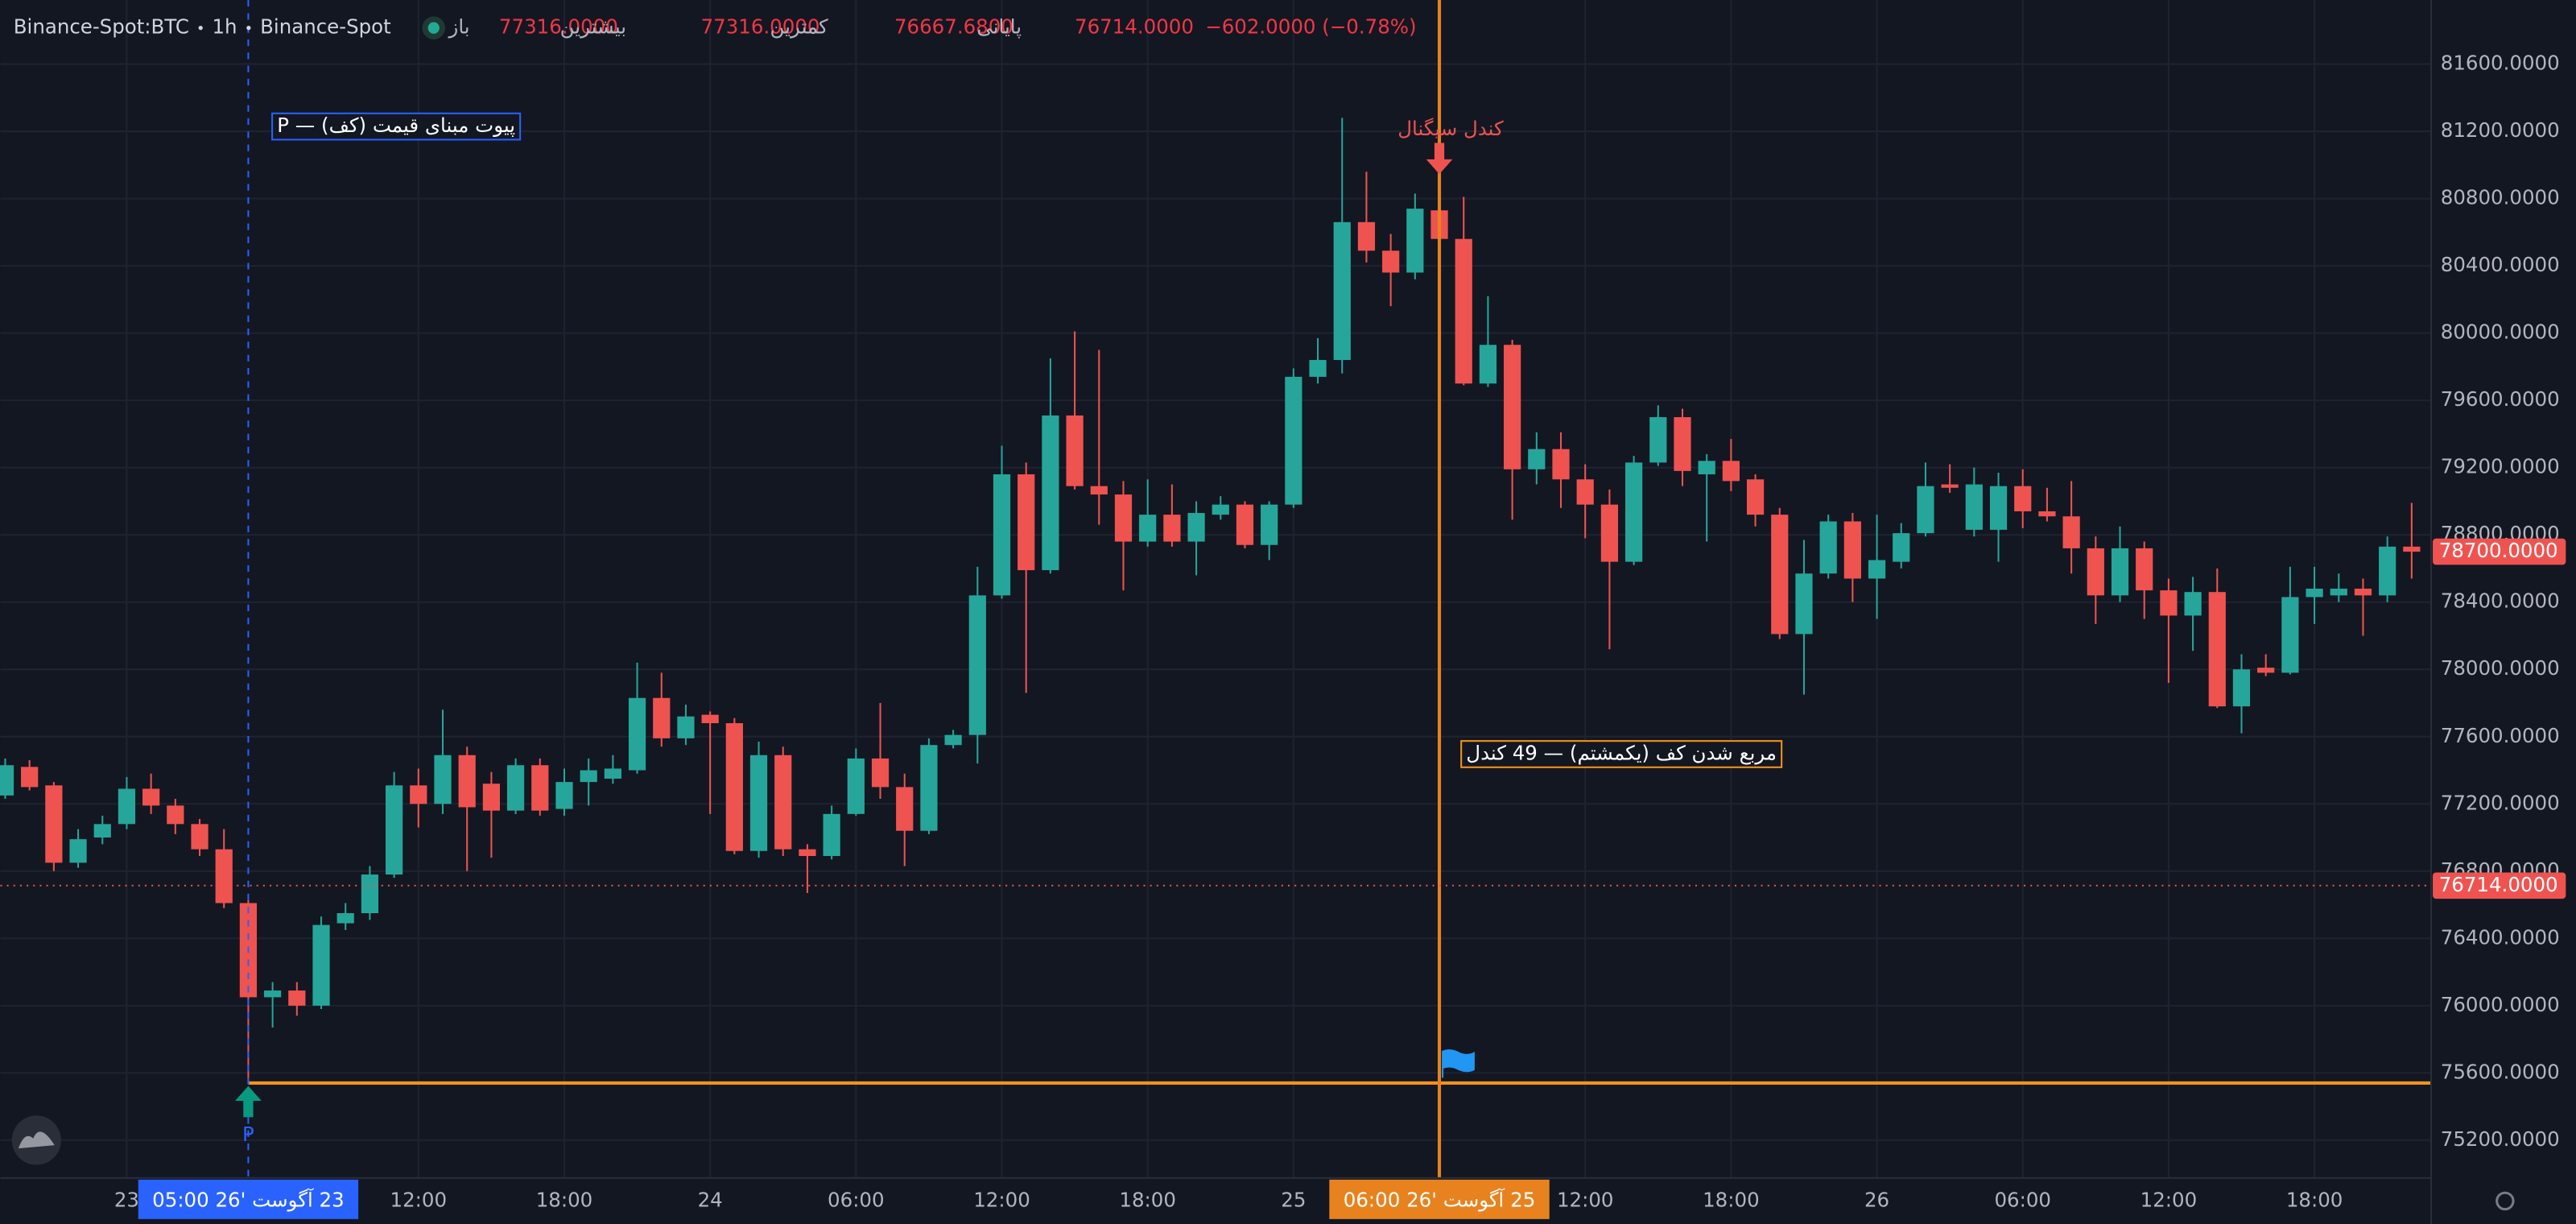 This screenshot has height=1224, width=2576. Describe the element at coordinates (2500, 1139) in the screenshot. I see `y-tick-label: 75200.0000` at that location.